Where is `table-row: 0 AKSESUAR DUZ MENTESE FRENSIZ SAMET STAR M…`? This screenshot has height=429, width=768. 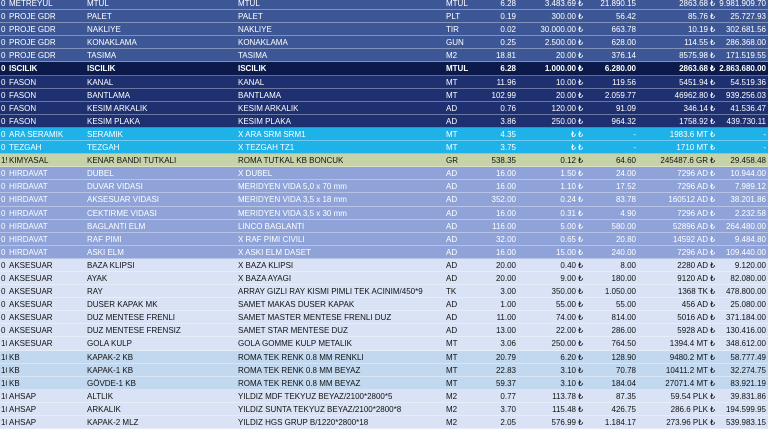
table-row: 0 AKSESUAR DUZ MENTESE FRENSIZ SAMET STAR M… is located at coordinates (384, 331).